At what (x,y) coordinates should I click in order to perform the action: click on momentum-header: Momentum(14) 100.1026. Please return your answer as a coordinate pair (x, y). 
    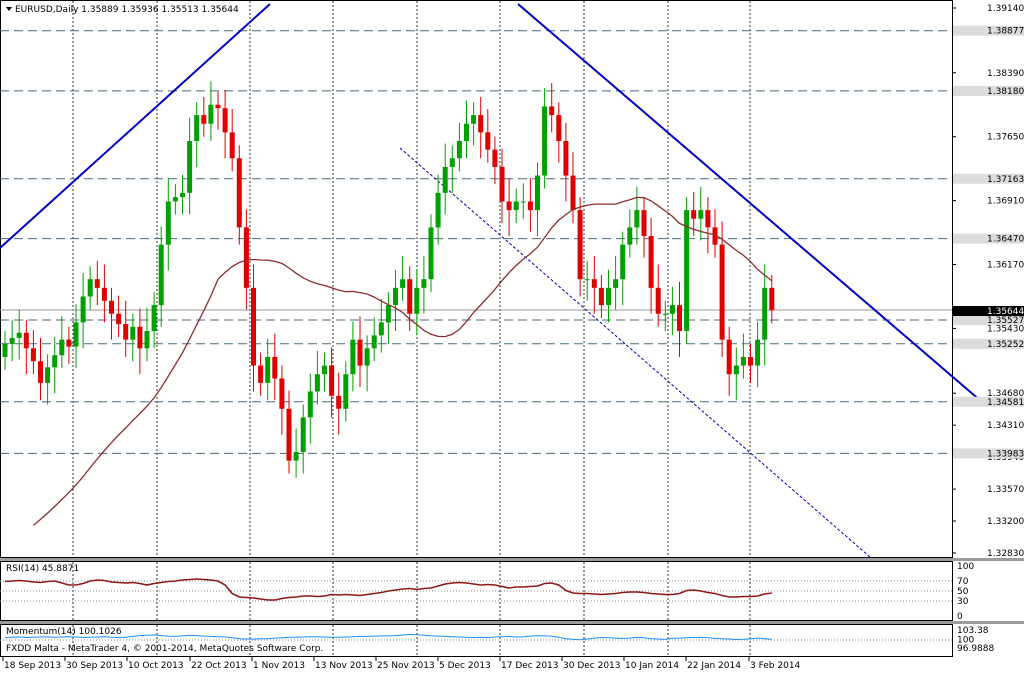
    Looking at the image, I should click on (64, 632).